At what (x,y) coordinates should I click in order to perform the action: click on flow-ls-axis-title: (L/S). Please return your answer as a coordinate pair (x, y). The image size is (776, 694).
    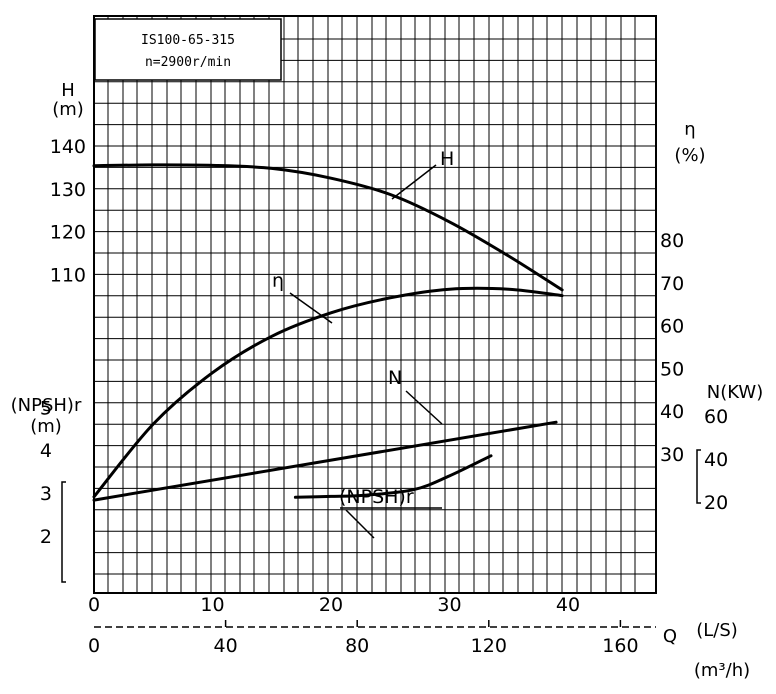
    Looking at the image, I should click on (717, 630).